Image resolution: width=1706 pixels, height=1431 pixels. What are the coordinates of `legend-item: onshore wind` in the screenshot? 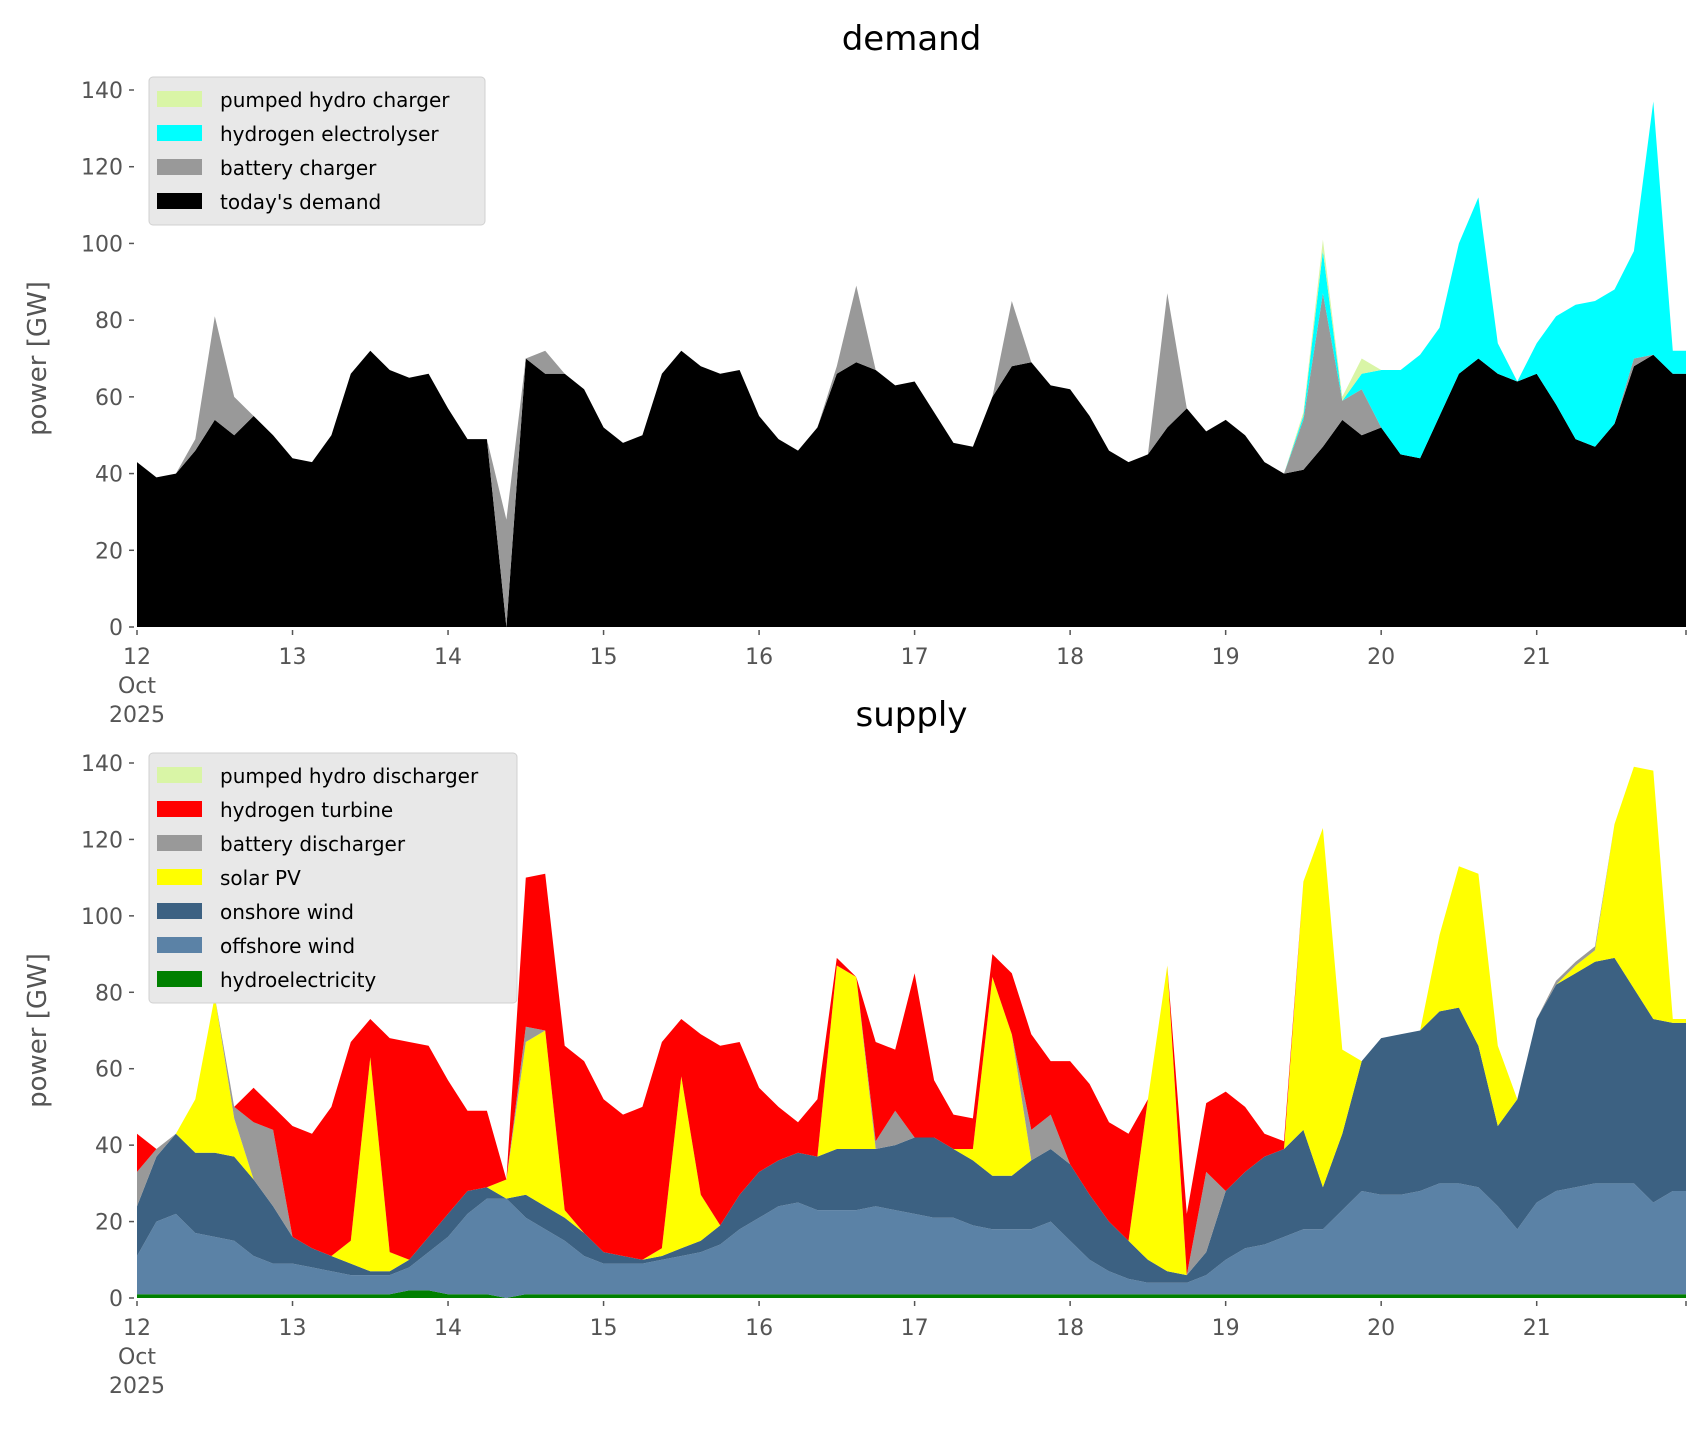 It's located at (255, 912).